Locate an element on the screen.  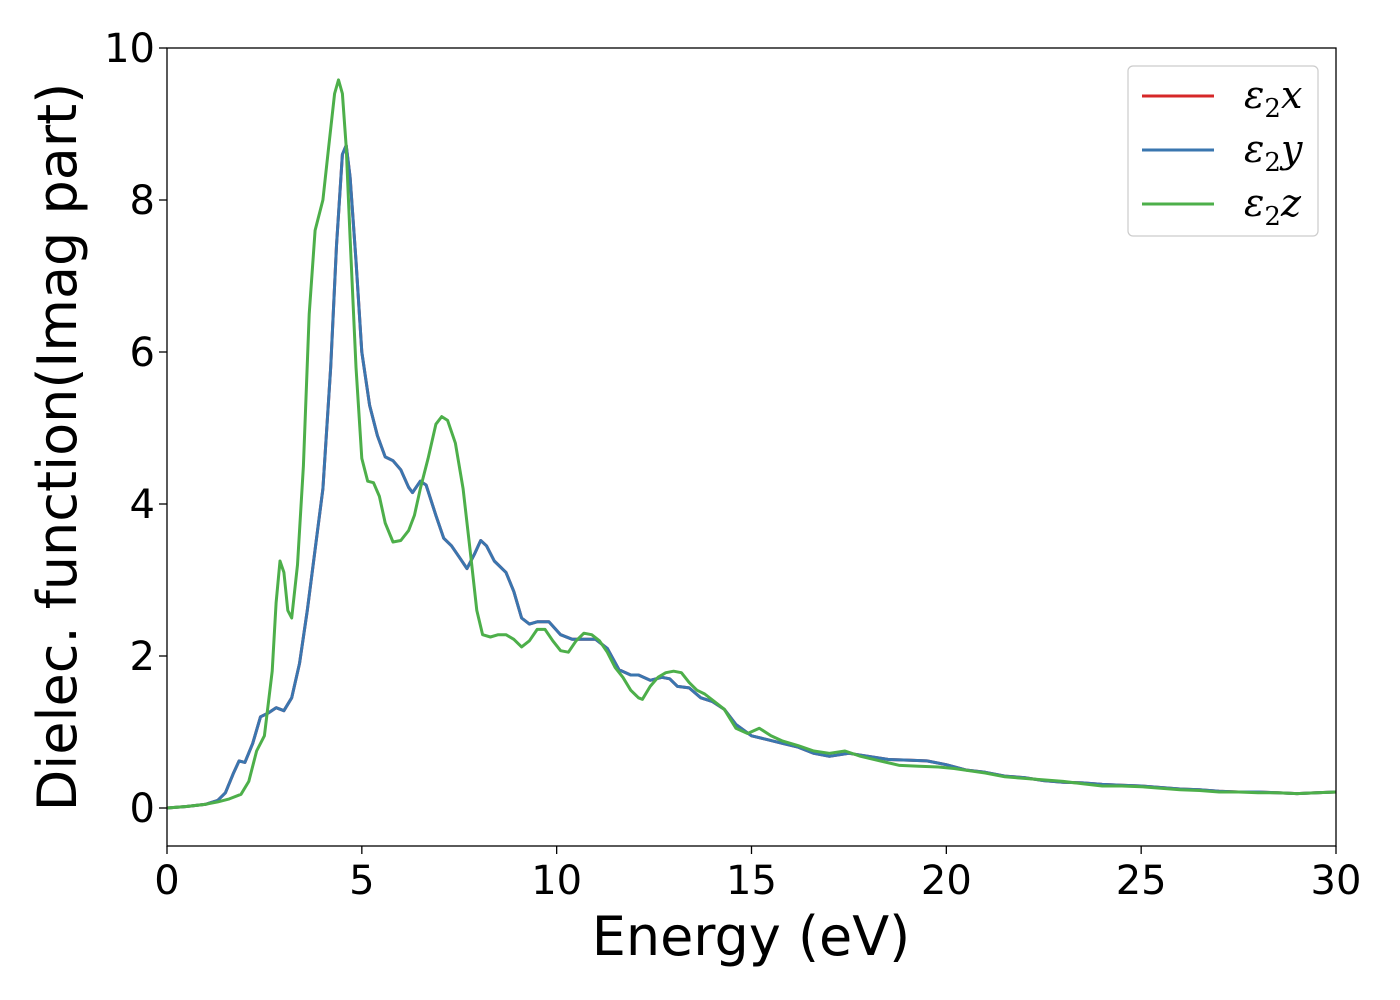
x-tick-label: 0 is located at coordinates (166, 881).